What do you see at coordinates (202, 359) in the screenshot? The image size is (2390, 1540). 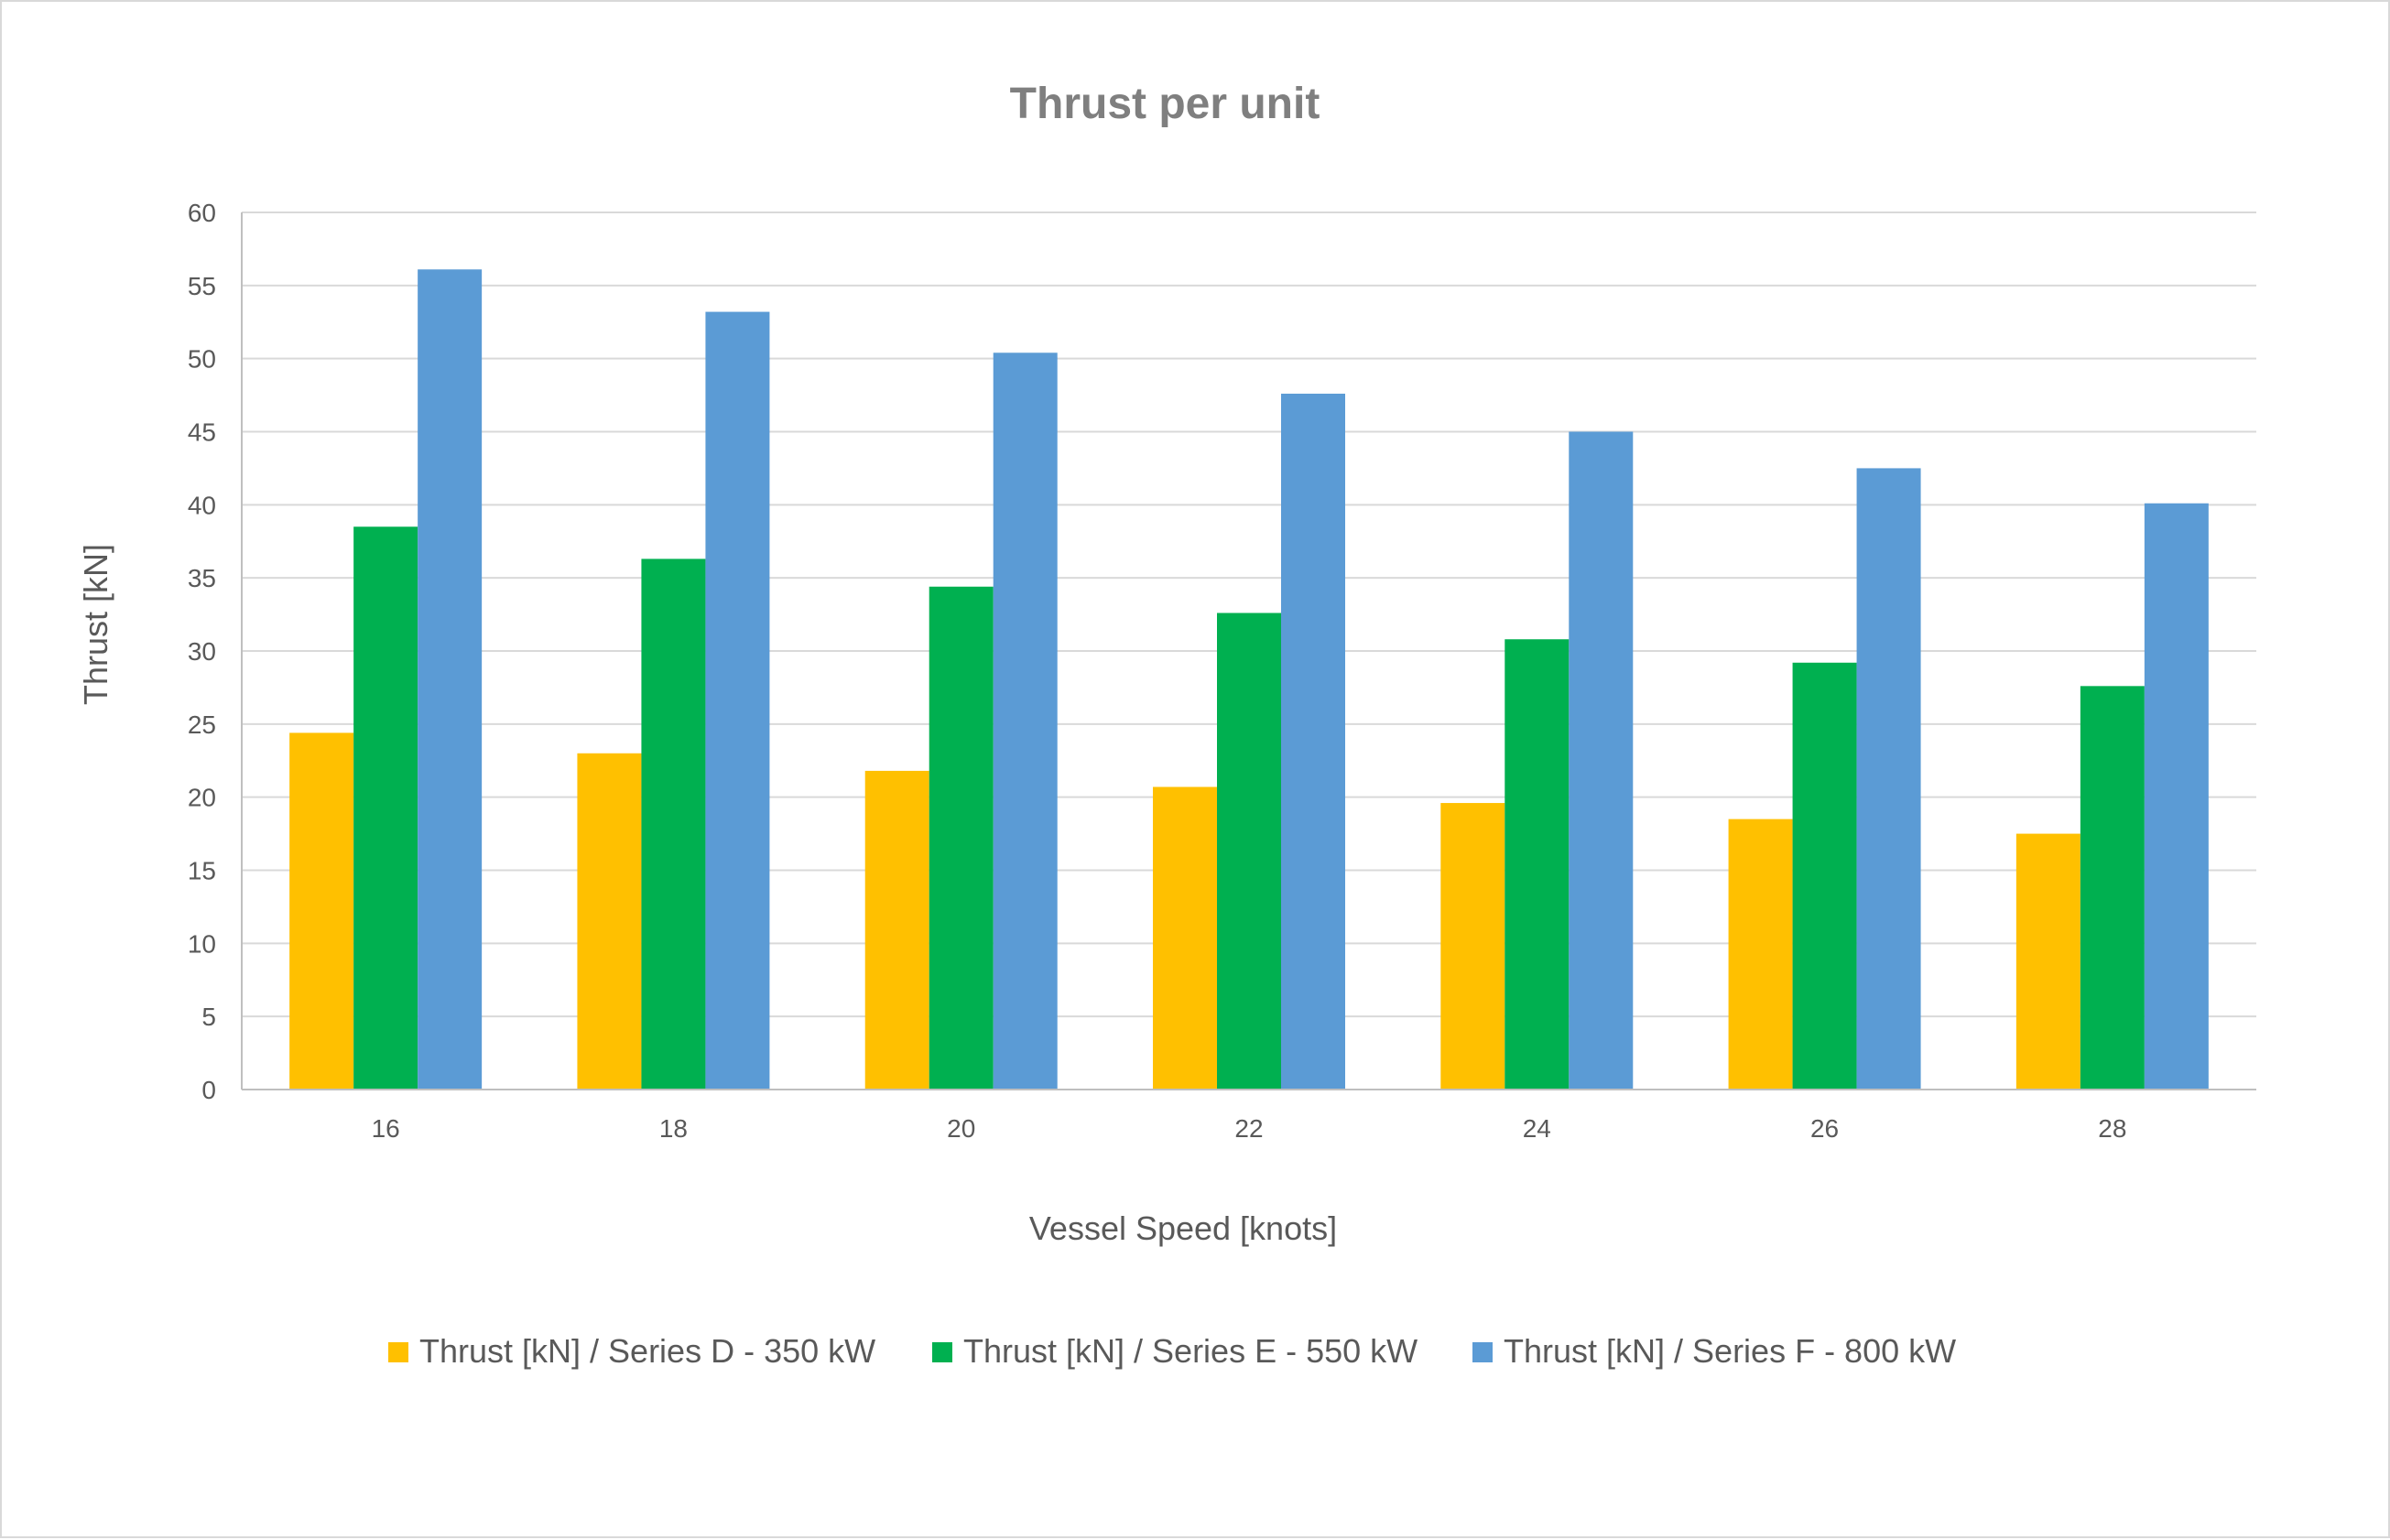 I see `y-tick-label: 50` at bounding box center [202, 359].